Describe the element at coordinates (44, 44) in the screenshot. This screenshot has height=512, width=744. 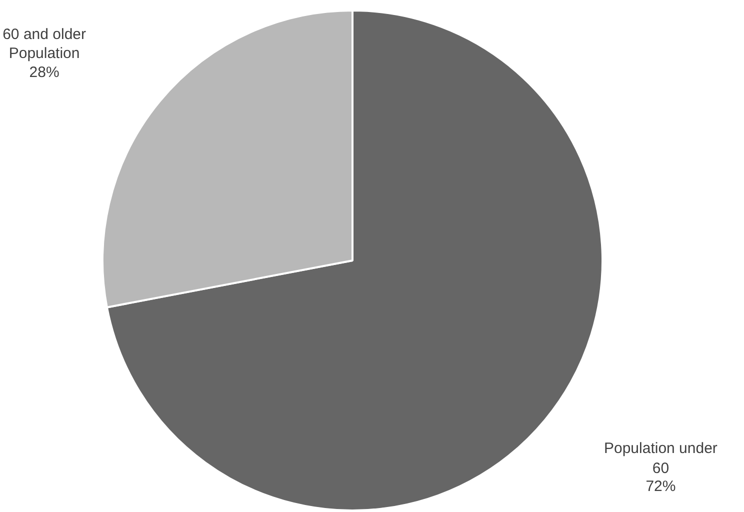
I see `slice-label: 60 and older Population` at that location.